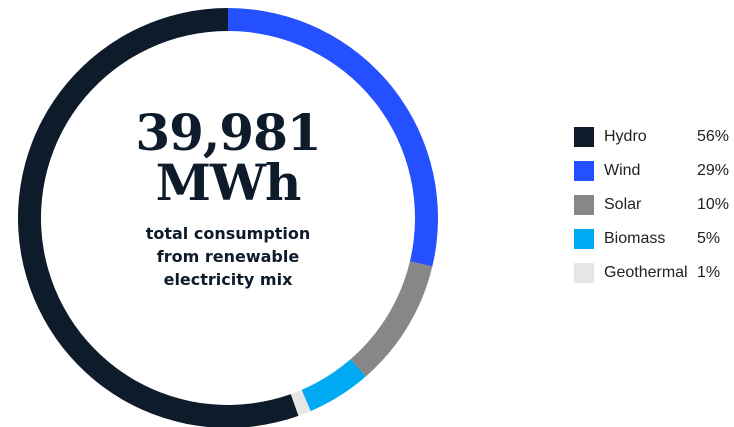  I want to click on caption-line-3: electricity mix, so click(228, 279).